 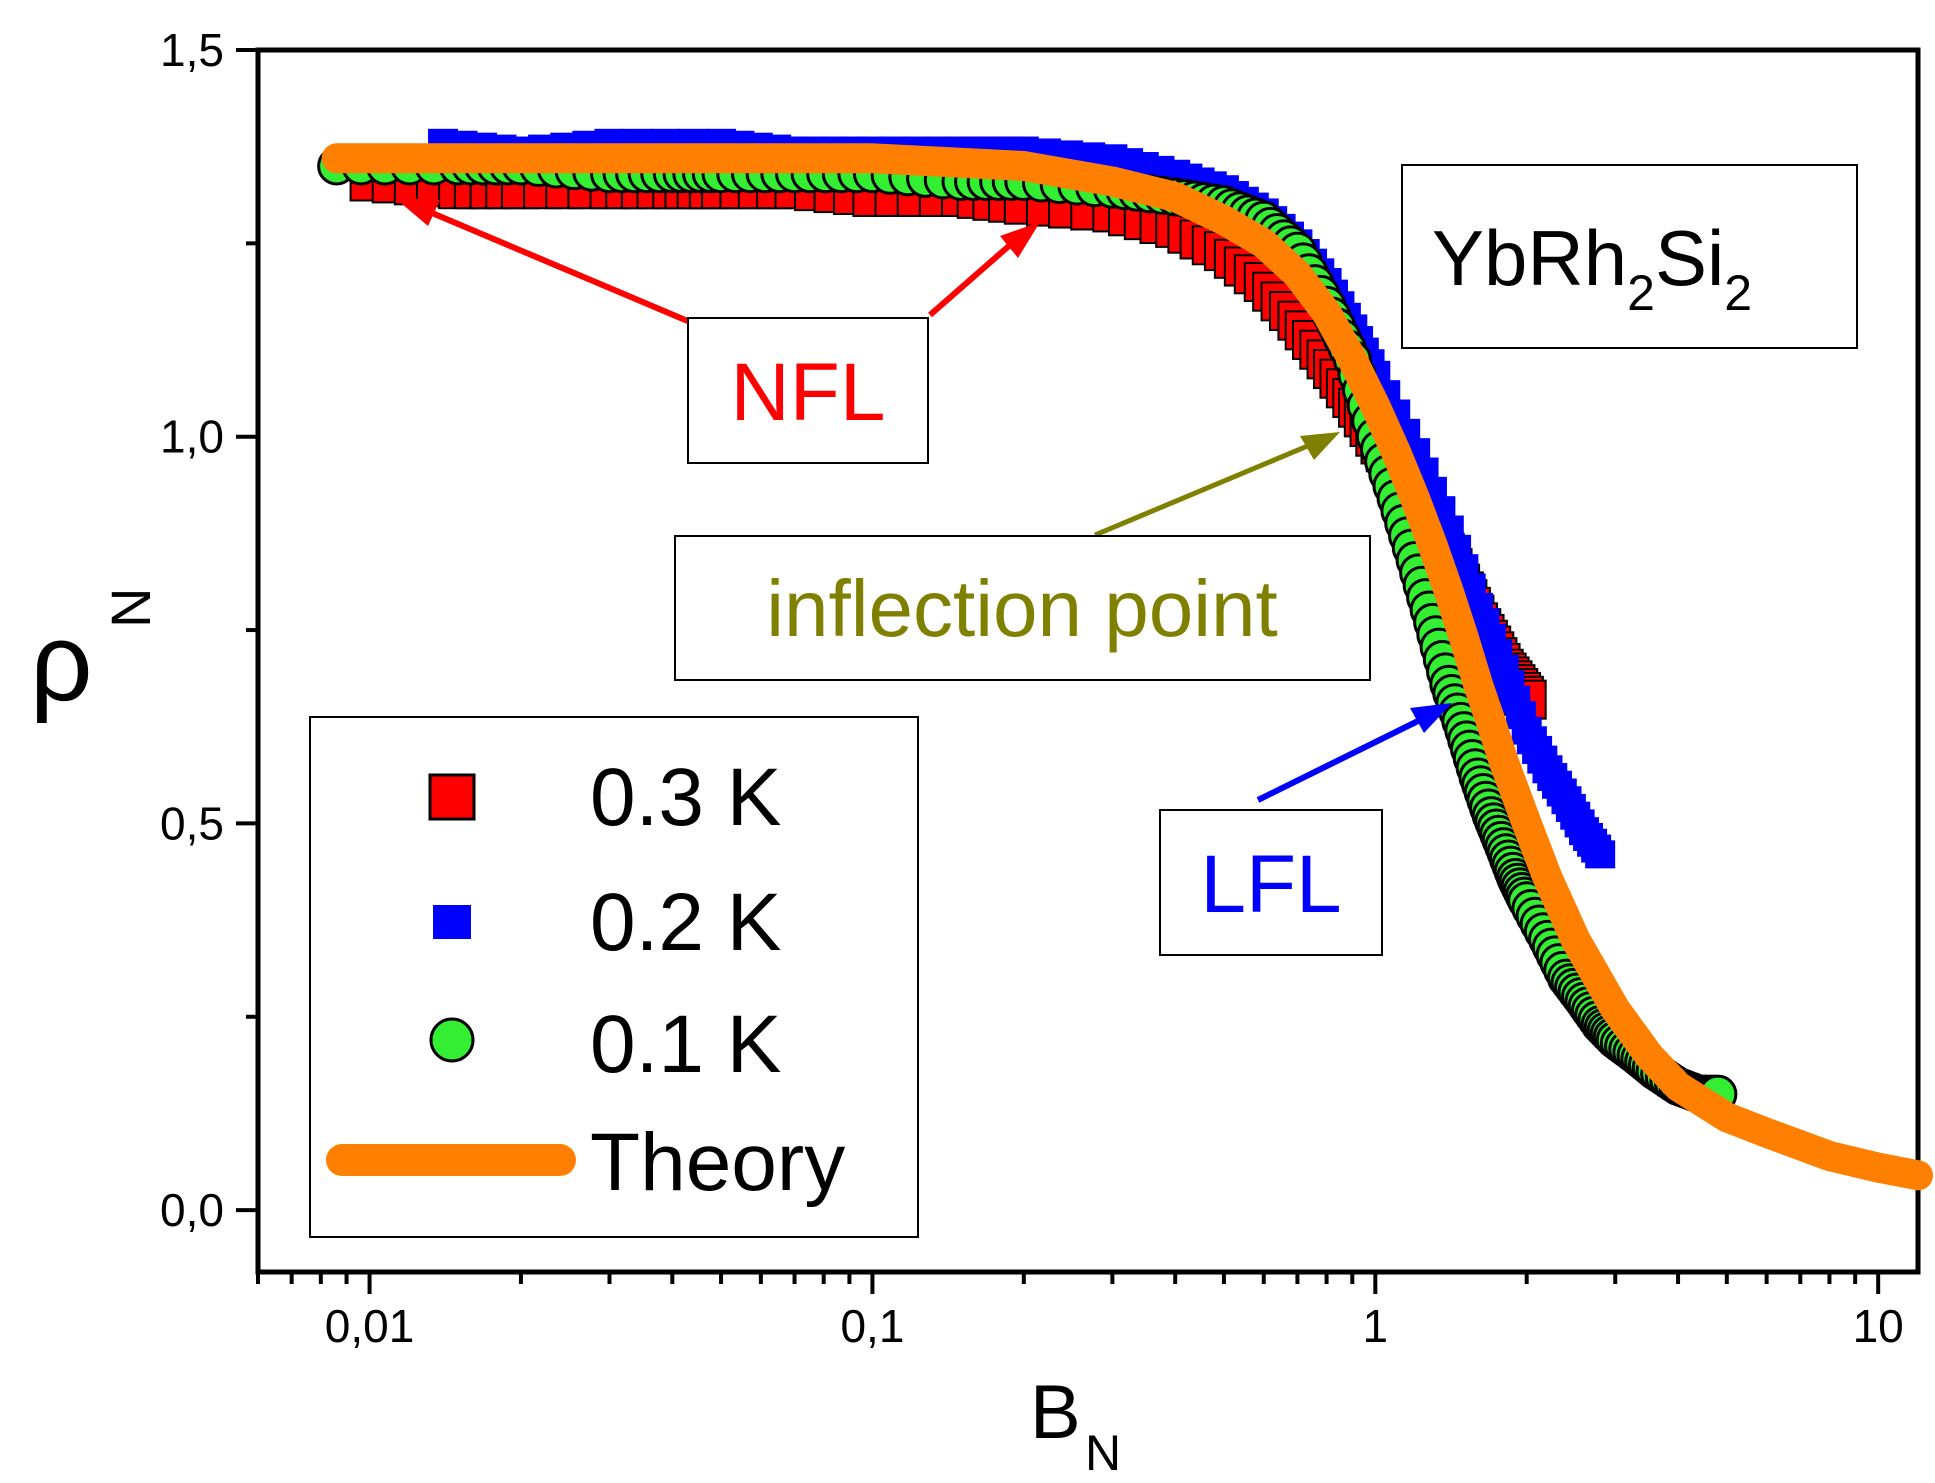 I want to click on lfl-arrowhead, so click(x=1431, y=718).